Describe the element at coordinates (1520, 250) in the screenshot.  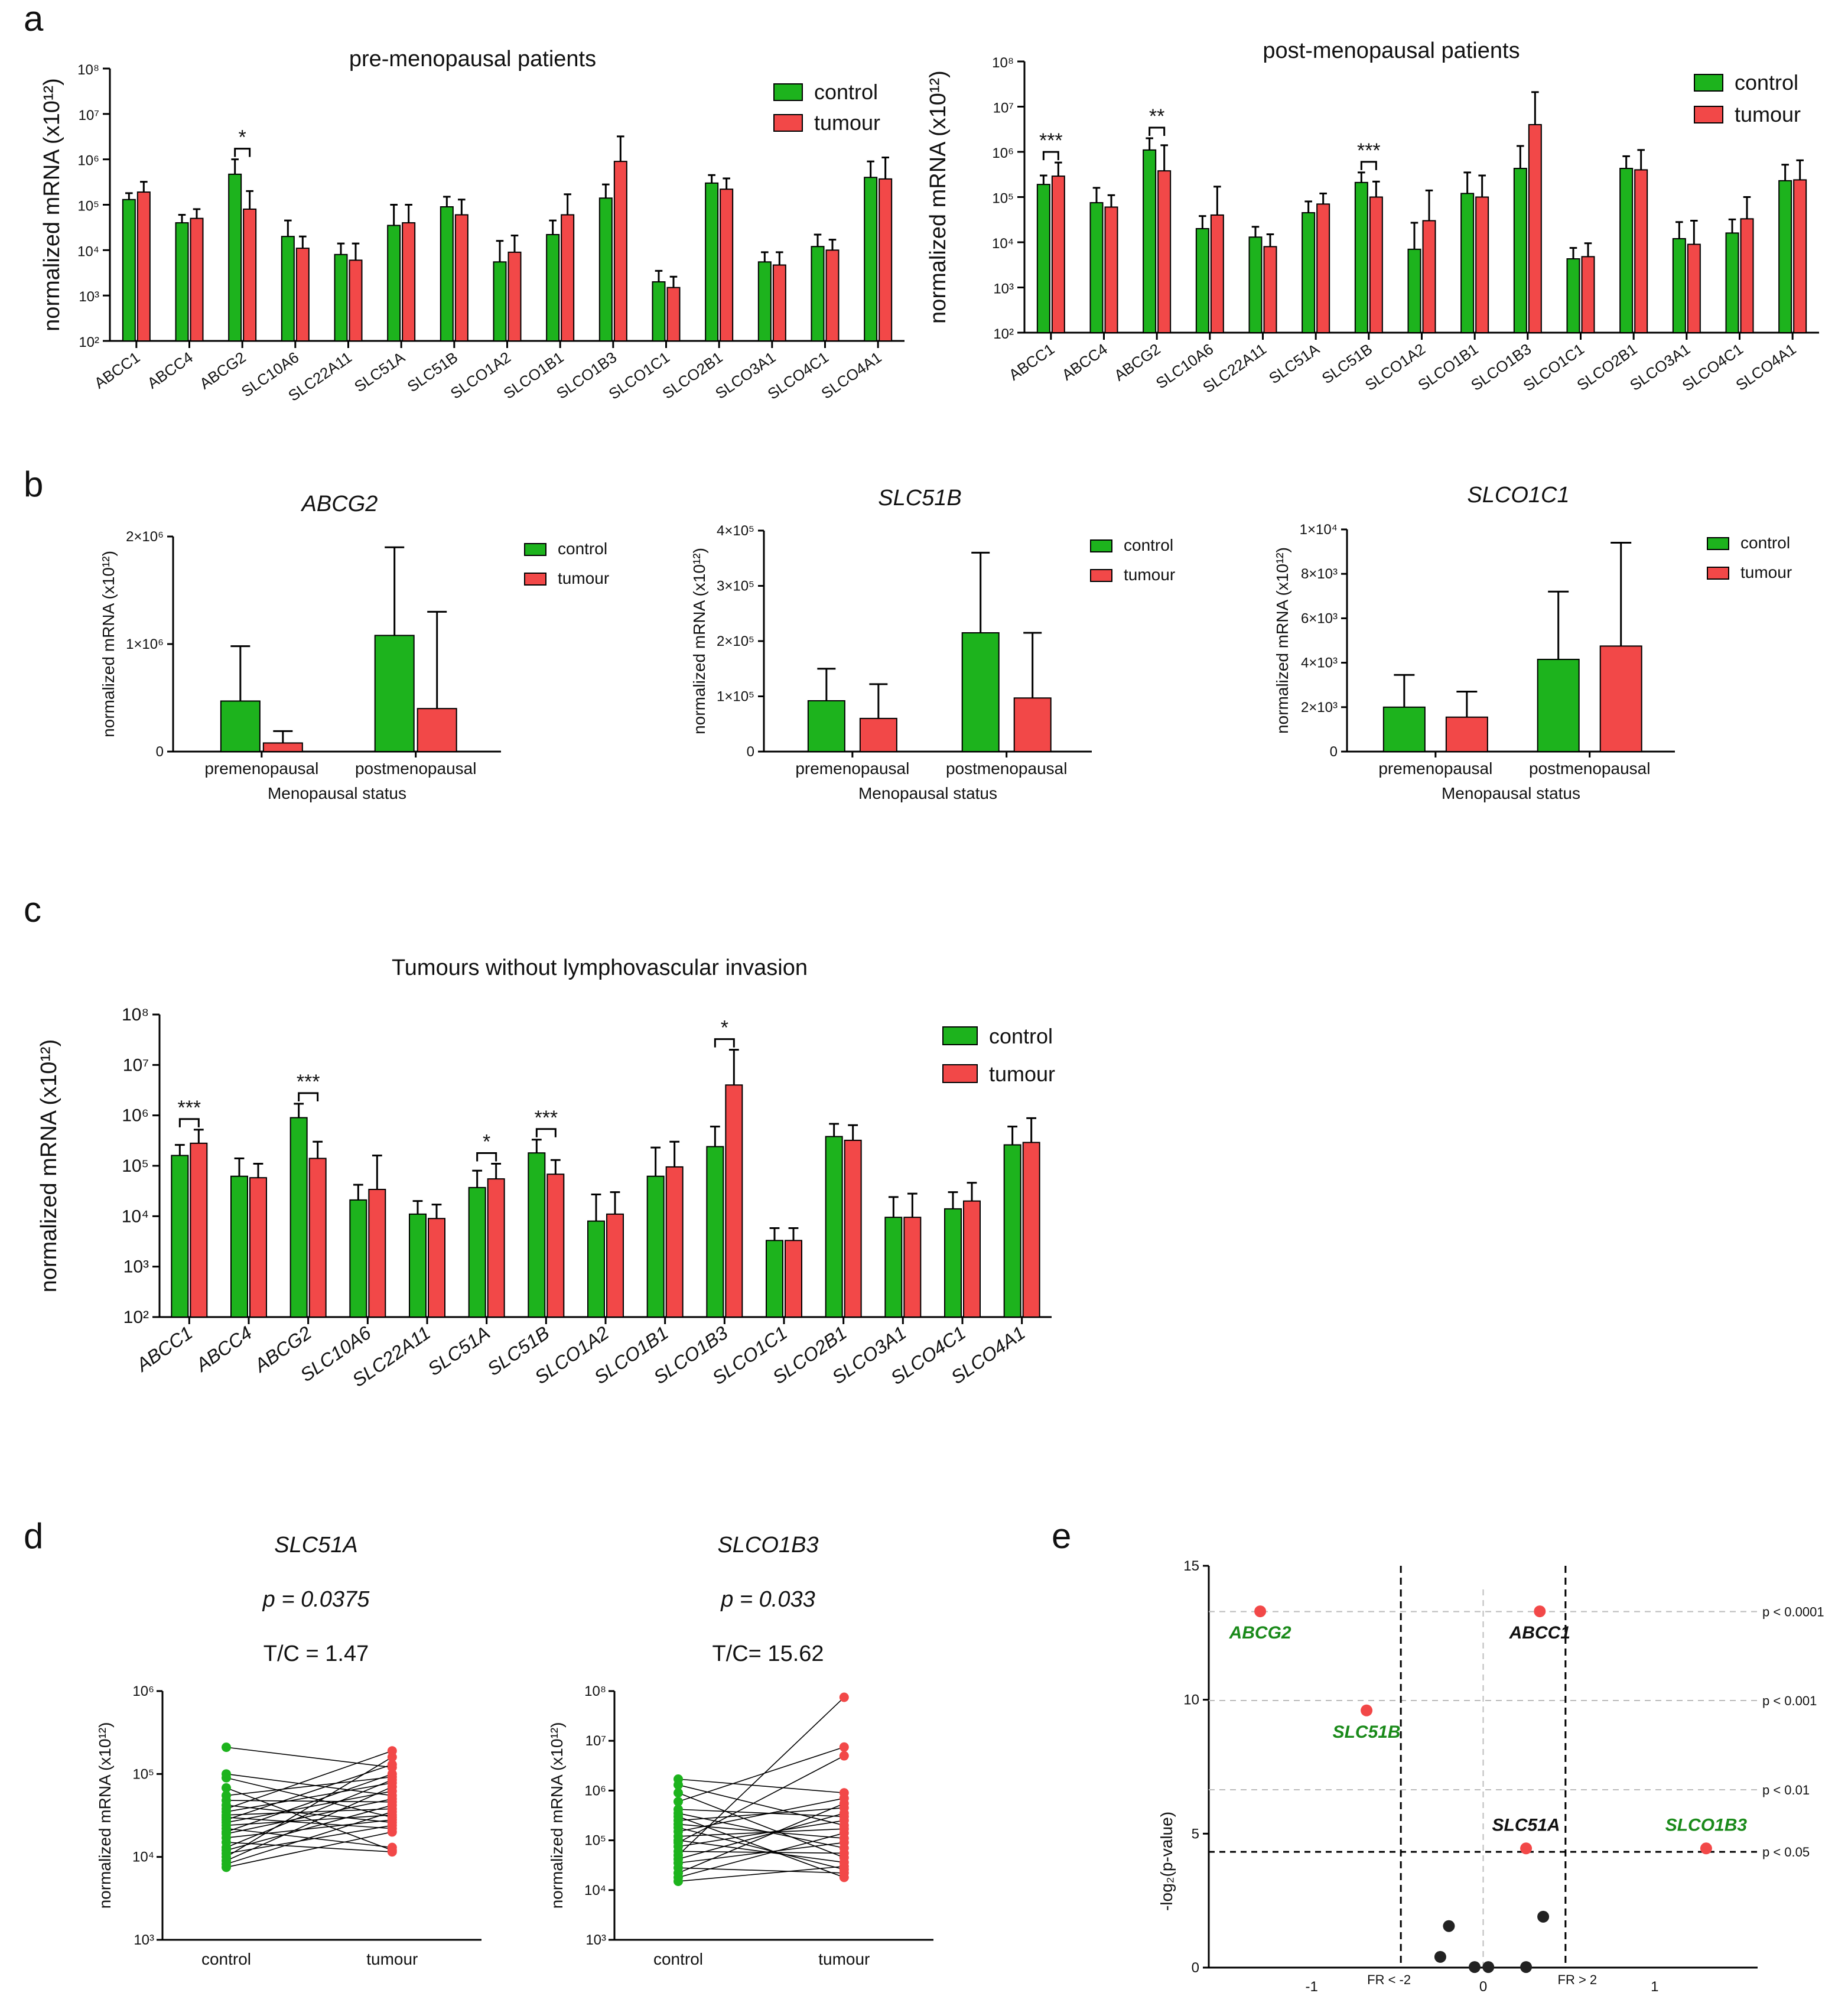
I see `a2-bar-control-slco1b3` at that location.